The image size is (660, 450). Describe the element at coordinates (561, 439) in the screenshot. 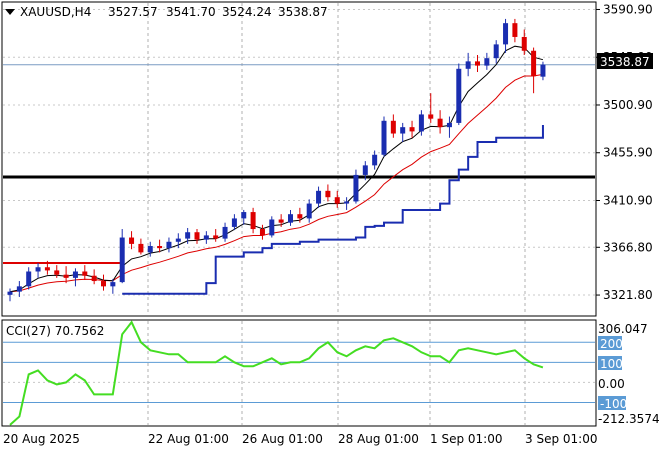

I see `x-tick-label: 3 Sep 01:00` at that location.